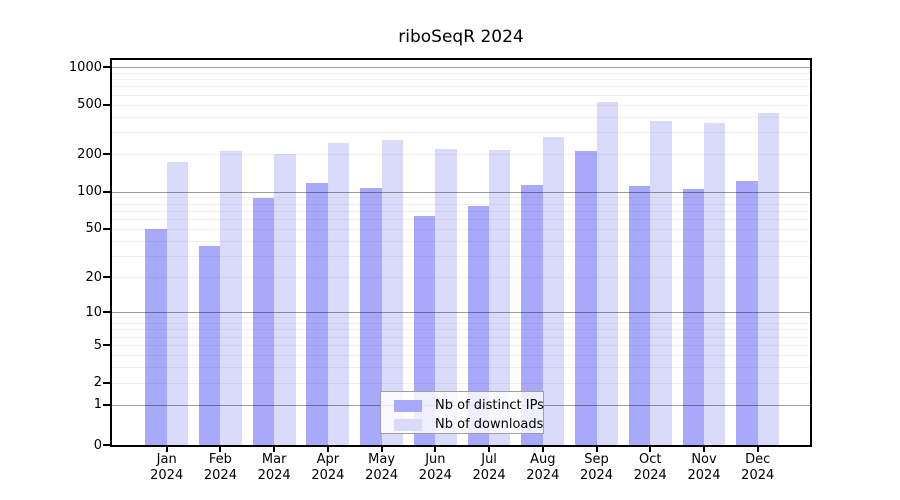 This screenshot has height=500, width=900. Describe the element at coordinates (500, 297) in the screenshot. I see `bar-downloads-jul-2024` at that location.